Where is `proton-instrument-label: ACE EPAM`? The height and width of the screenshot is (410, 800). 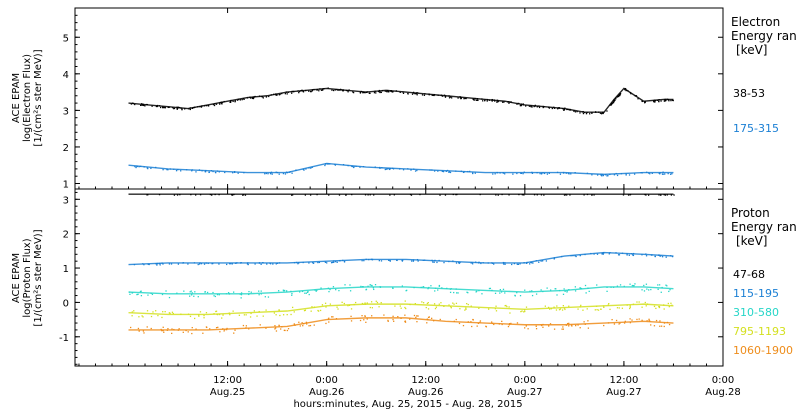
proton-instrument-label: ACE EPAM is located at coordinates (16, 278).